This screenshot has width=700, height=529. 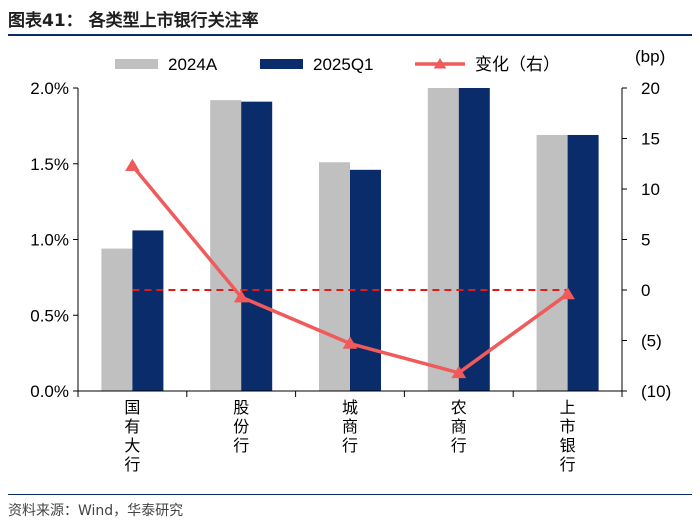 What do you see at coordinates (350, 35) in the screenshot?
I see `title-divider` at bounding box center [350, 35].